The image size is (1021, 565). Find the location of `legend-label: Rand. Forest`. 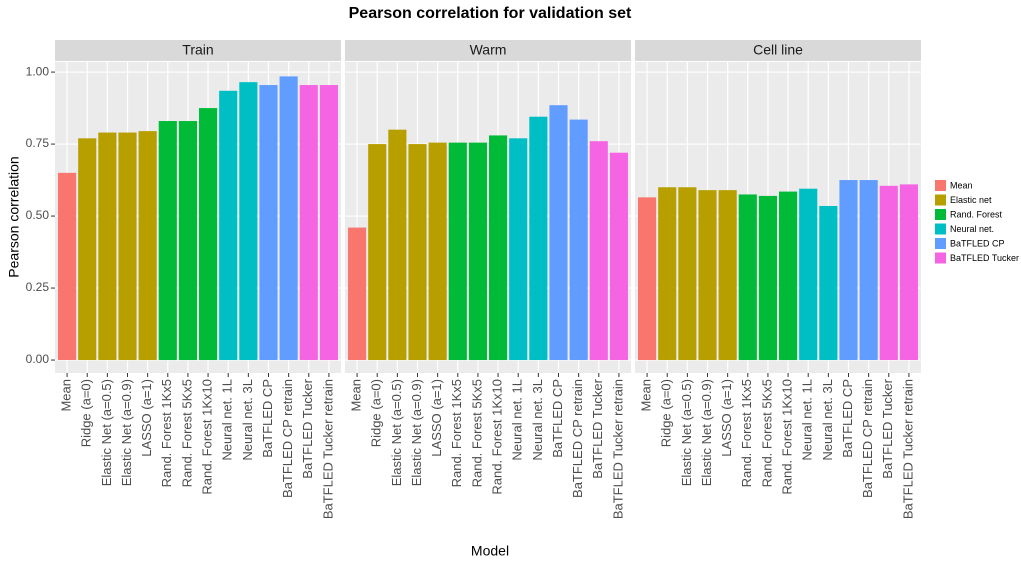

legend-label: Rand. Forest is located at coordinates (976, 214).